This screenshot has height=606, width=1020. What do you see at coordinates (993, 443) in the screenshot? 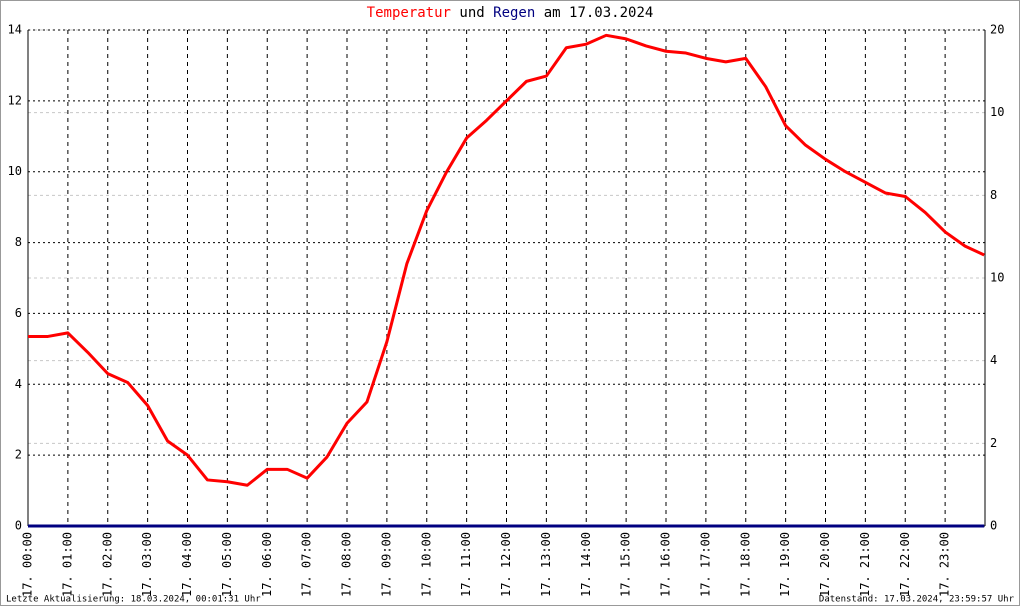
I see `y2-tick-label: 2` at bounding box center [993, 443].